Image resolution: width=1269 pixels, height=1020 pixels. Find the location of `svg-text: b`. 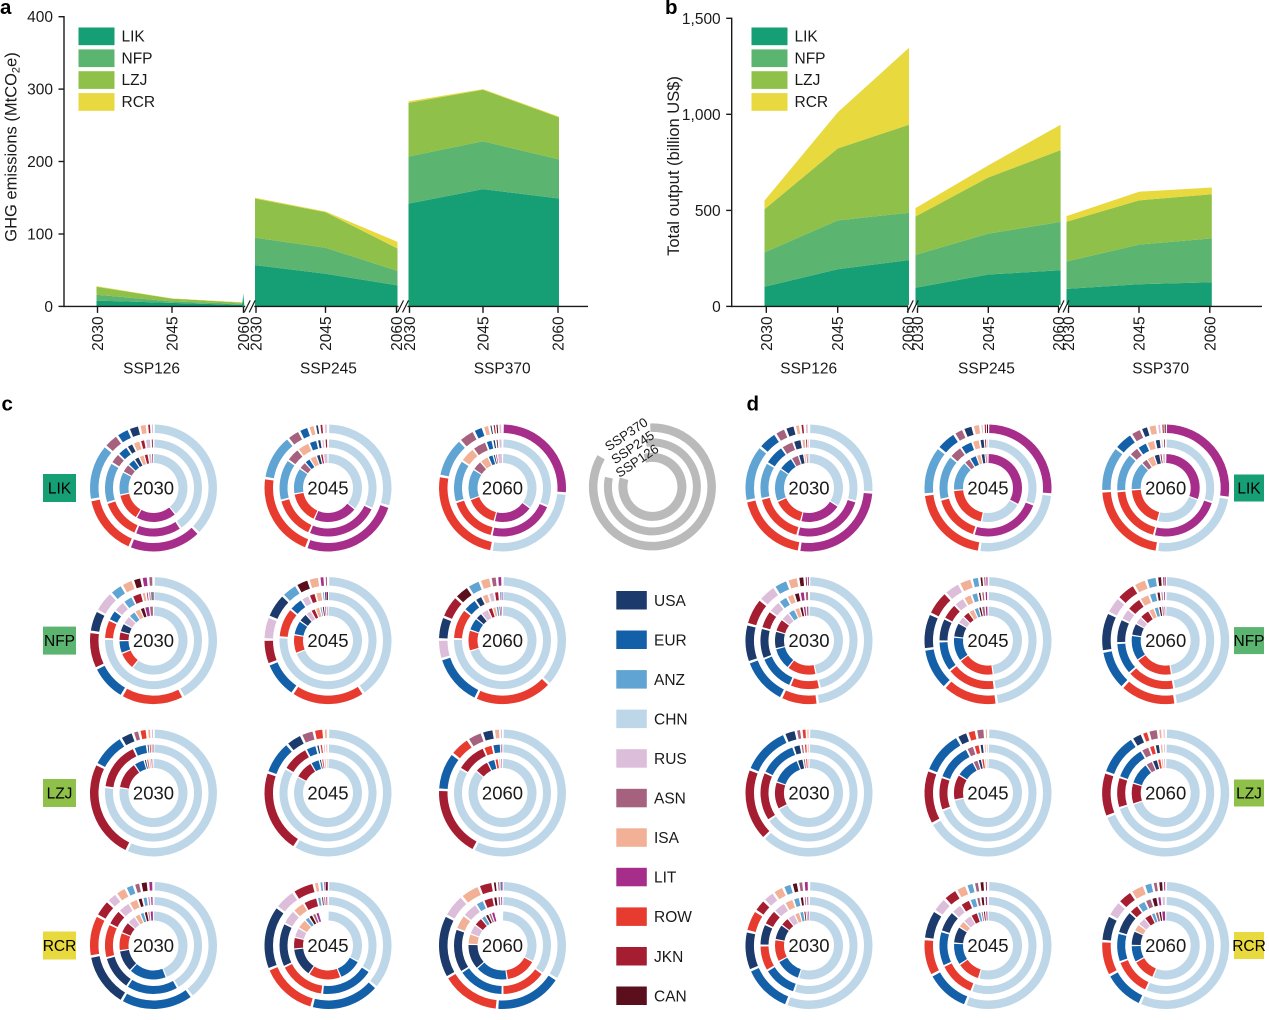

svg-text: b is located at coordinates (671, 9).